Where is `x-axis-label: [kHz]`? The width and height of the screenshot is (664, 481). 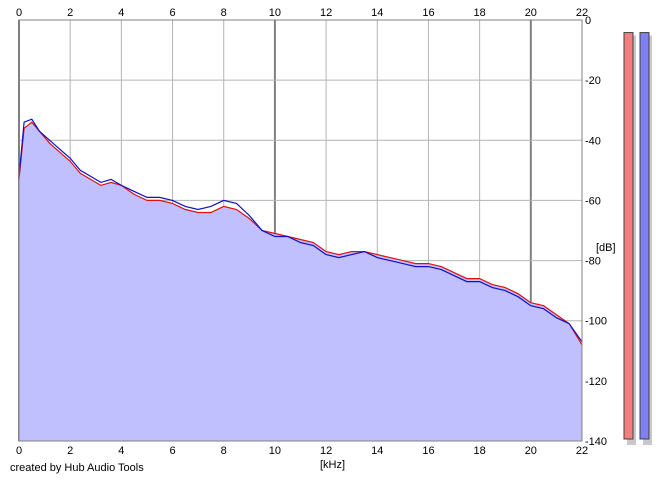 x-axis-label: [kHz] is located at coordinates (332, 465).